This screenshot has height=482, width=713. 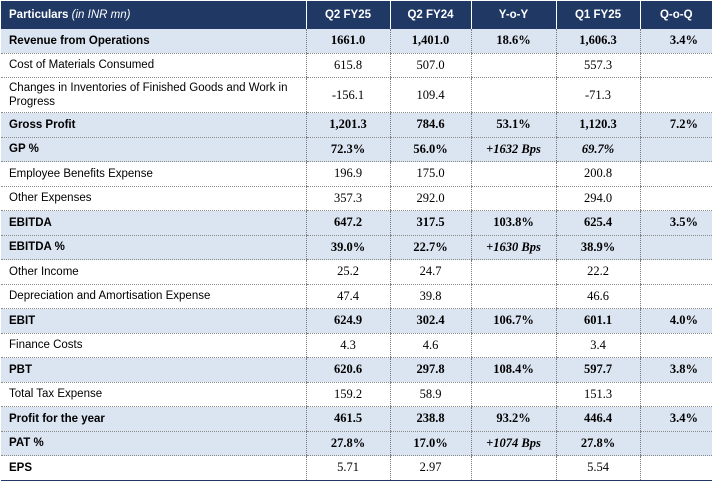 What do you see at coordinates (597, 149) in the screenshot?
I see `cell-q1fy25: 69.7%` at bounding box center [597, 149].